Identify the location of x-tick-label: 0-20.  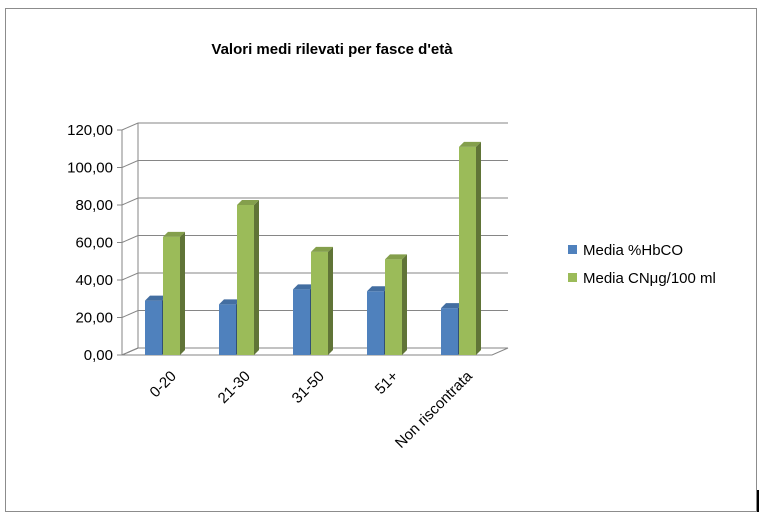
(163, 384).